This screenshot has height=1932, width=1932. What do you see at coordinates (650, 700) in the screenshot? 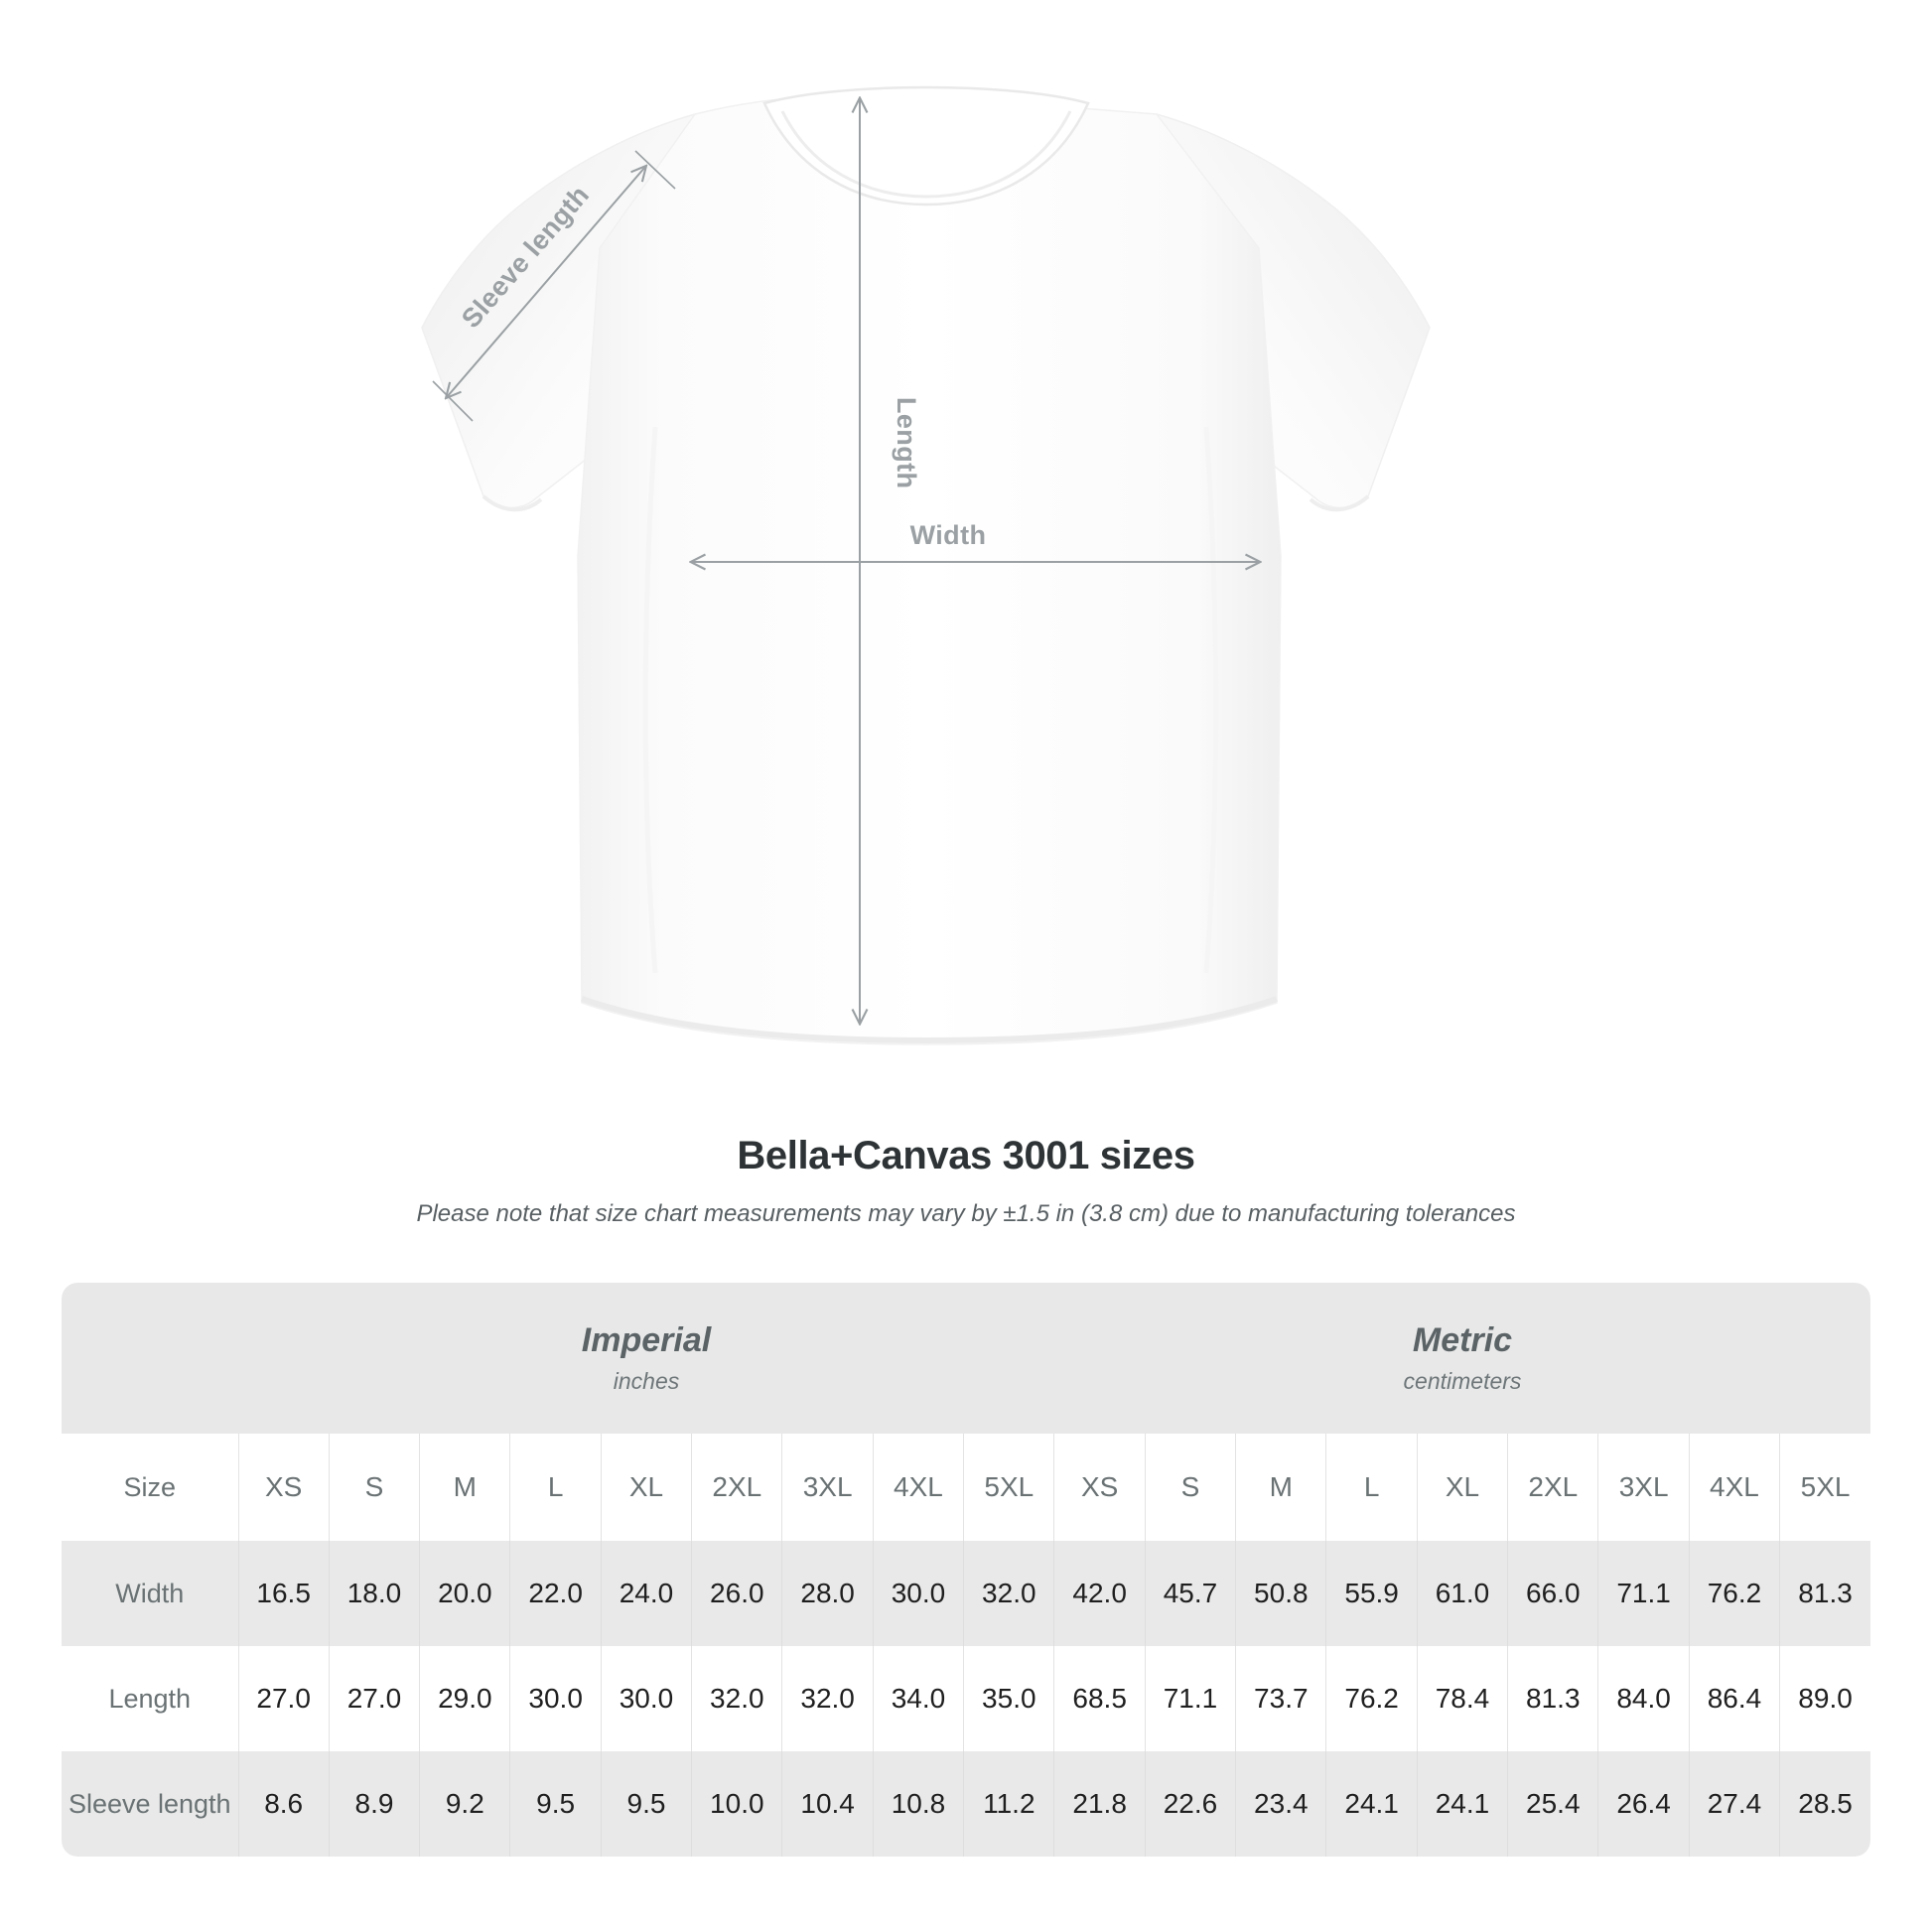
I see `tshirt-fold-left` at bounding box center [650, 700].